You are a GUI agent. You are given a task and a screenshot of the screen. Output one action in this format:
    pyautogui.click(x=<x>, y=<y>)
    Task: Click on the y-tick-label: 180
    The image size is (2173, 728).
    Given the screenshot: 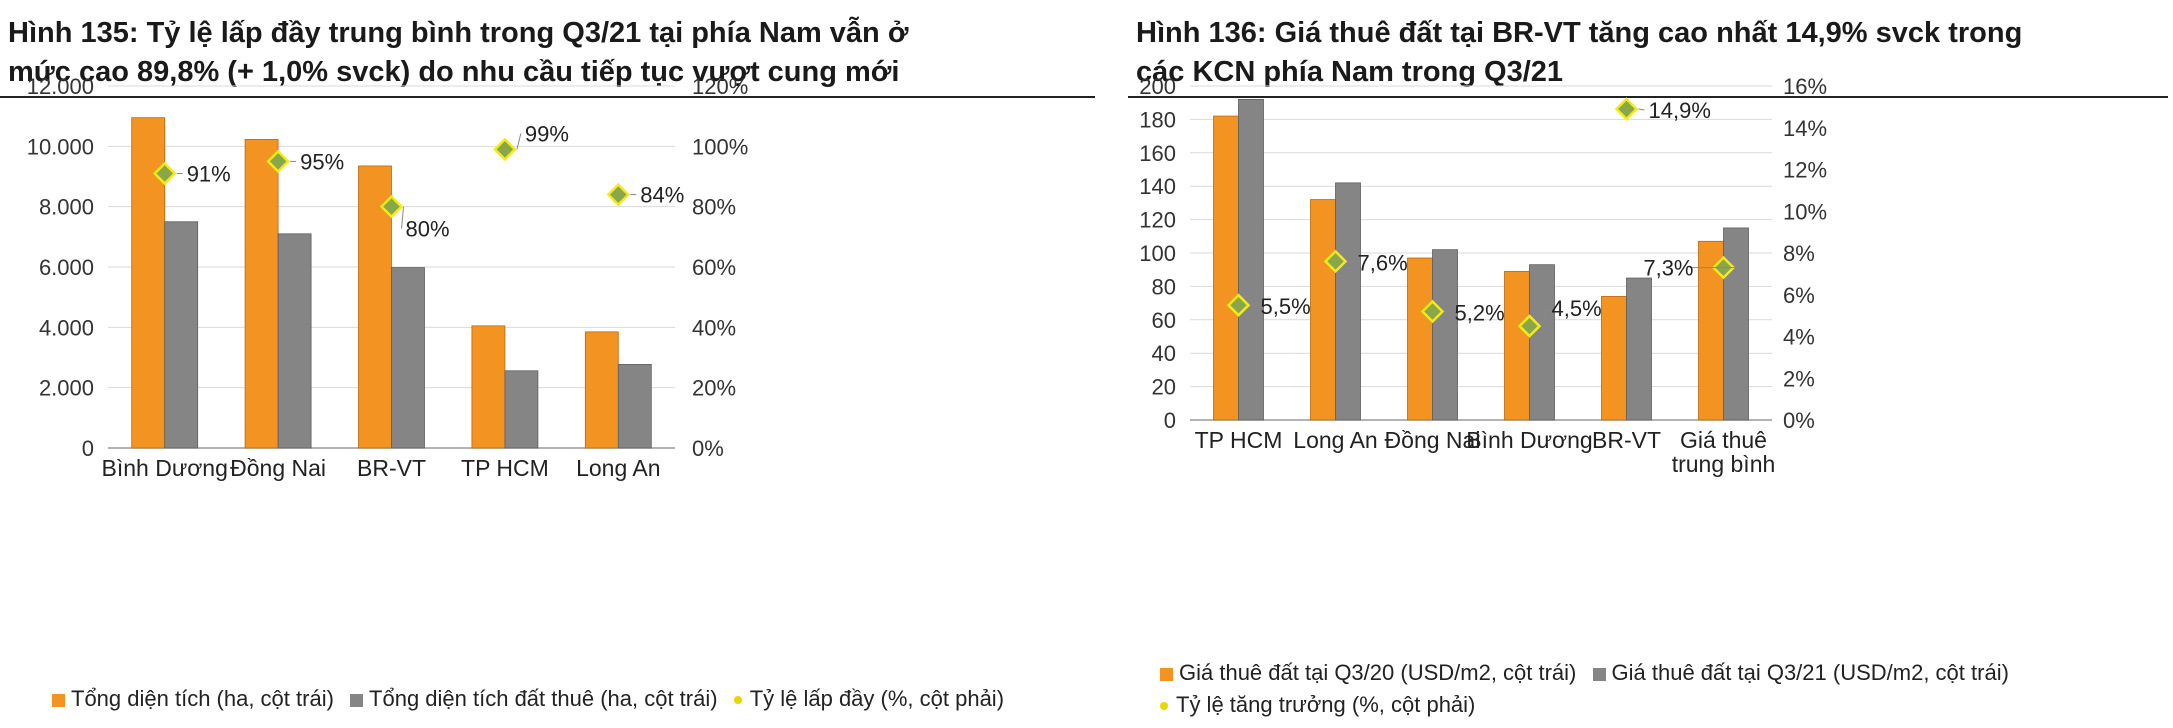 What is the action you would take?
    pyautogui.click(x=1157, y=119)
    